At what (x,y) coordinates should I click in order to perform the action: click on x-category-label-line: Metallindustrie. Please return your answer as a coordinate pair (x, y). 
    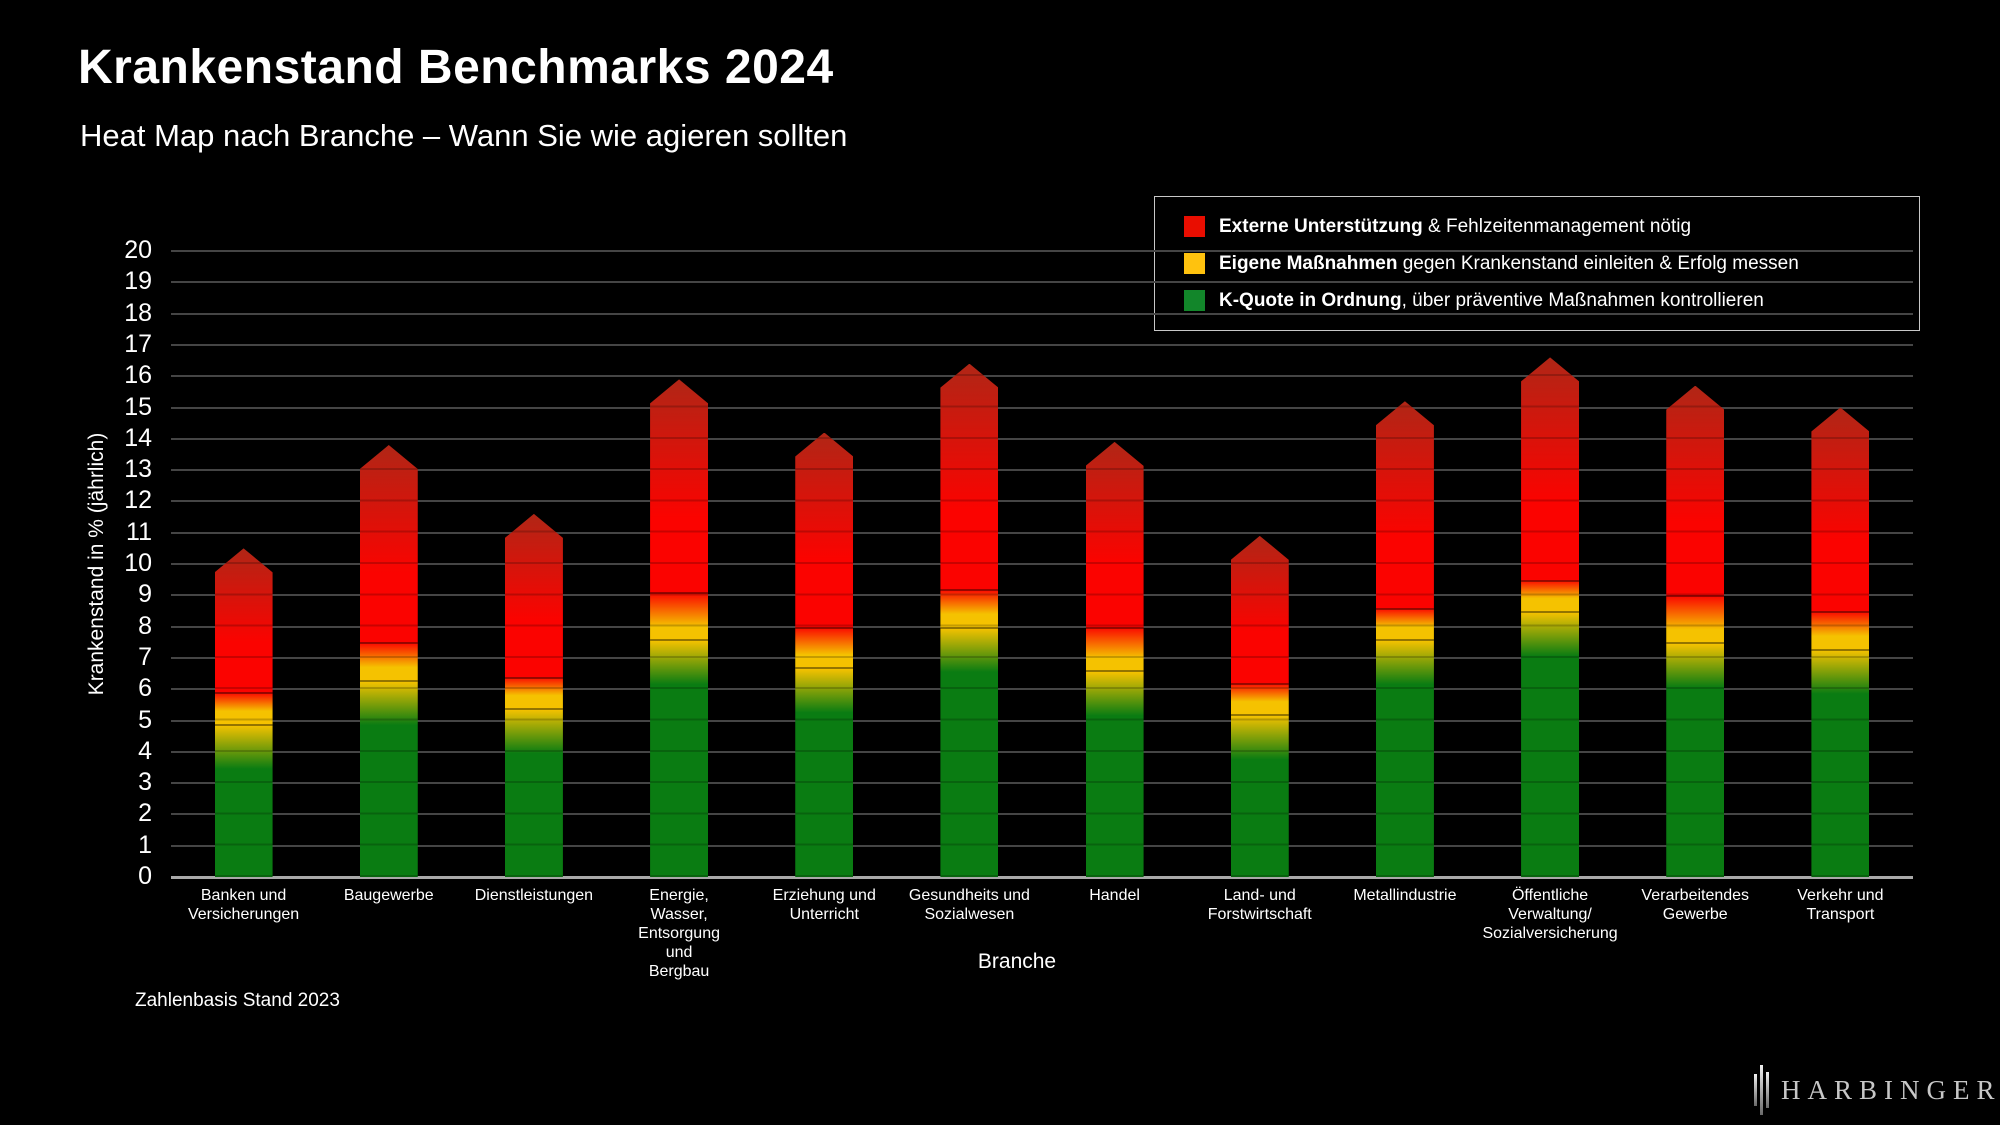
    Looking at the image, I should click on (1405, 895).